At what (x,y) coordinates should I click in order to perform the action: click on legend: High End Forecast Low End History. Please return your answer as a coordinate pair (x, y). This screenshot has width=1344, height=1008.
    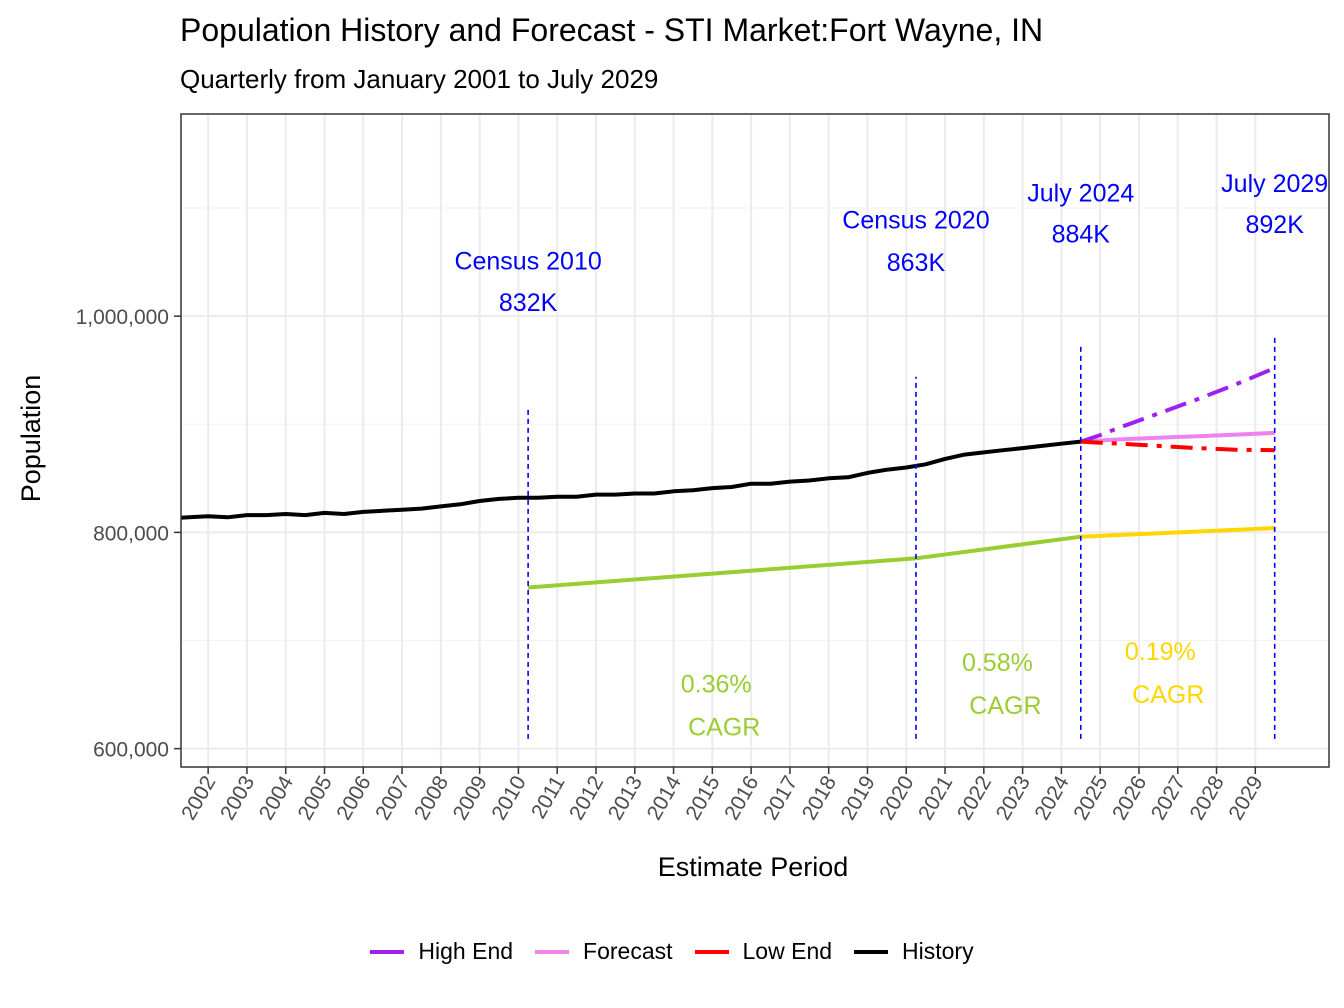
    Looking at the image, I should click on (672, 951).